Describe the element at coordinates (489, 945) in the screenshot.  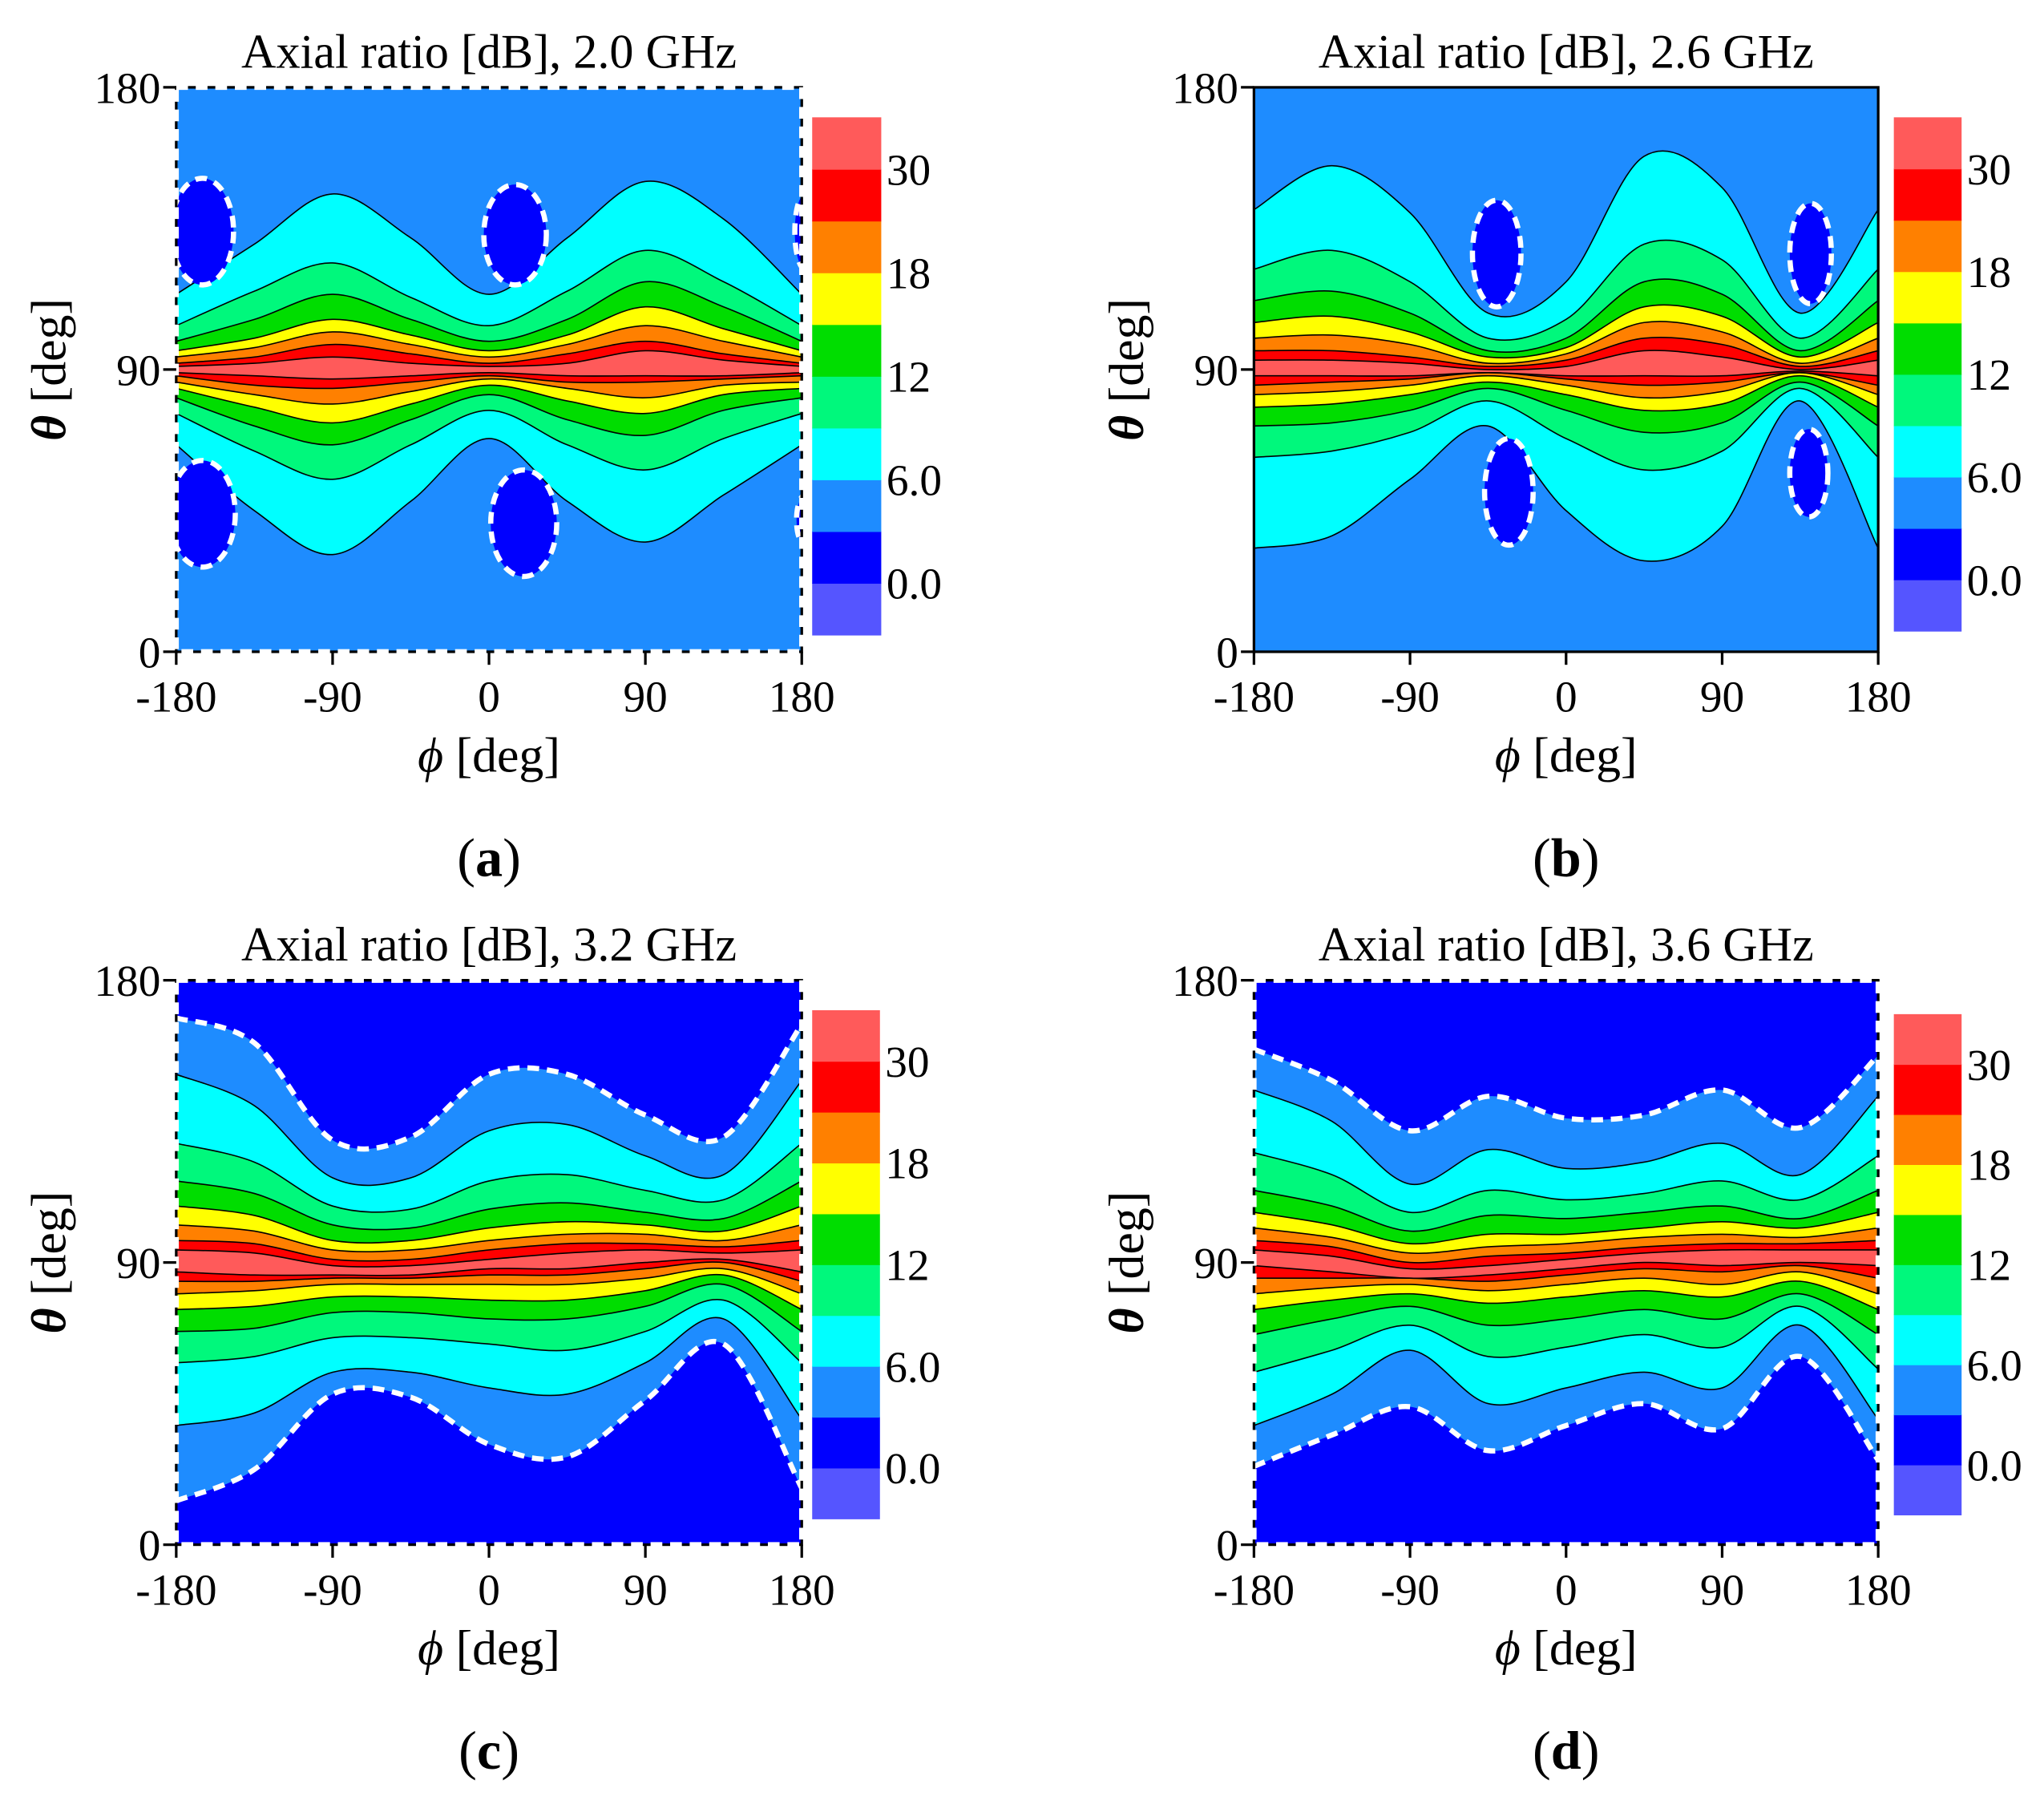
I see `chart-title: Axial ratio [dB], 3.2 GHz` at that location.